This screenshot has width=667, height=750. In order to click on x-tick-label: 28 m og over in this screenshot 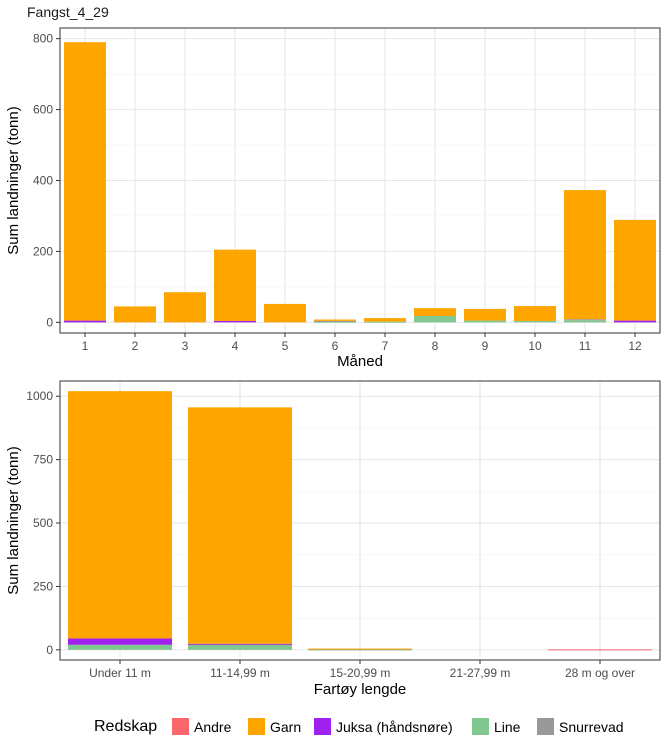, I will do `click(600, 673)`.